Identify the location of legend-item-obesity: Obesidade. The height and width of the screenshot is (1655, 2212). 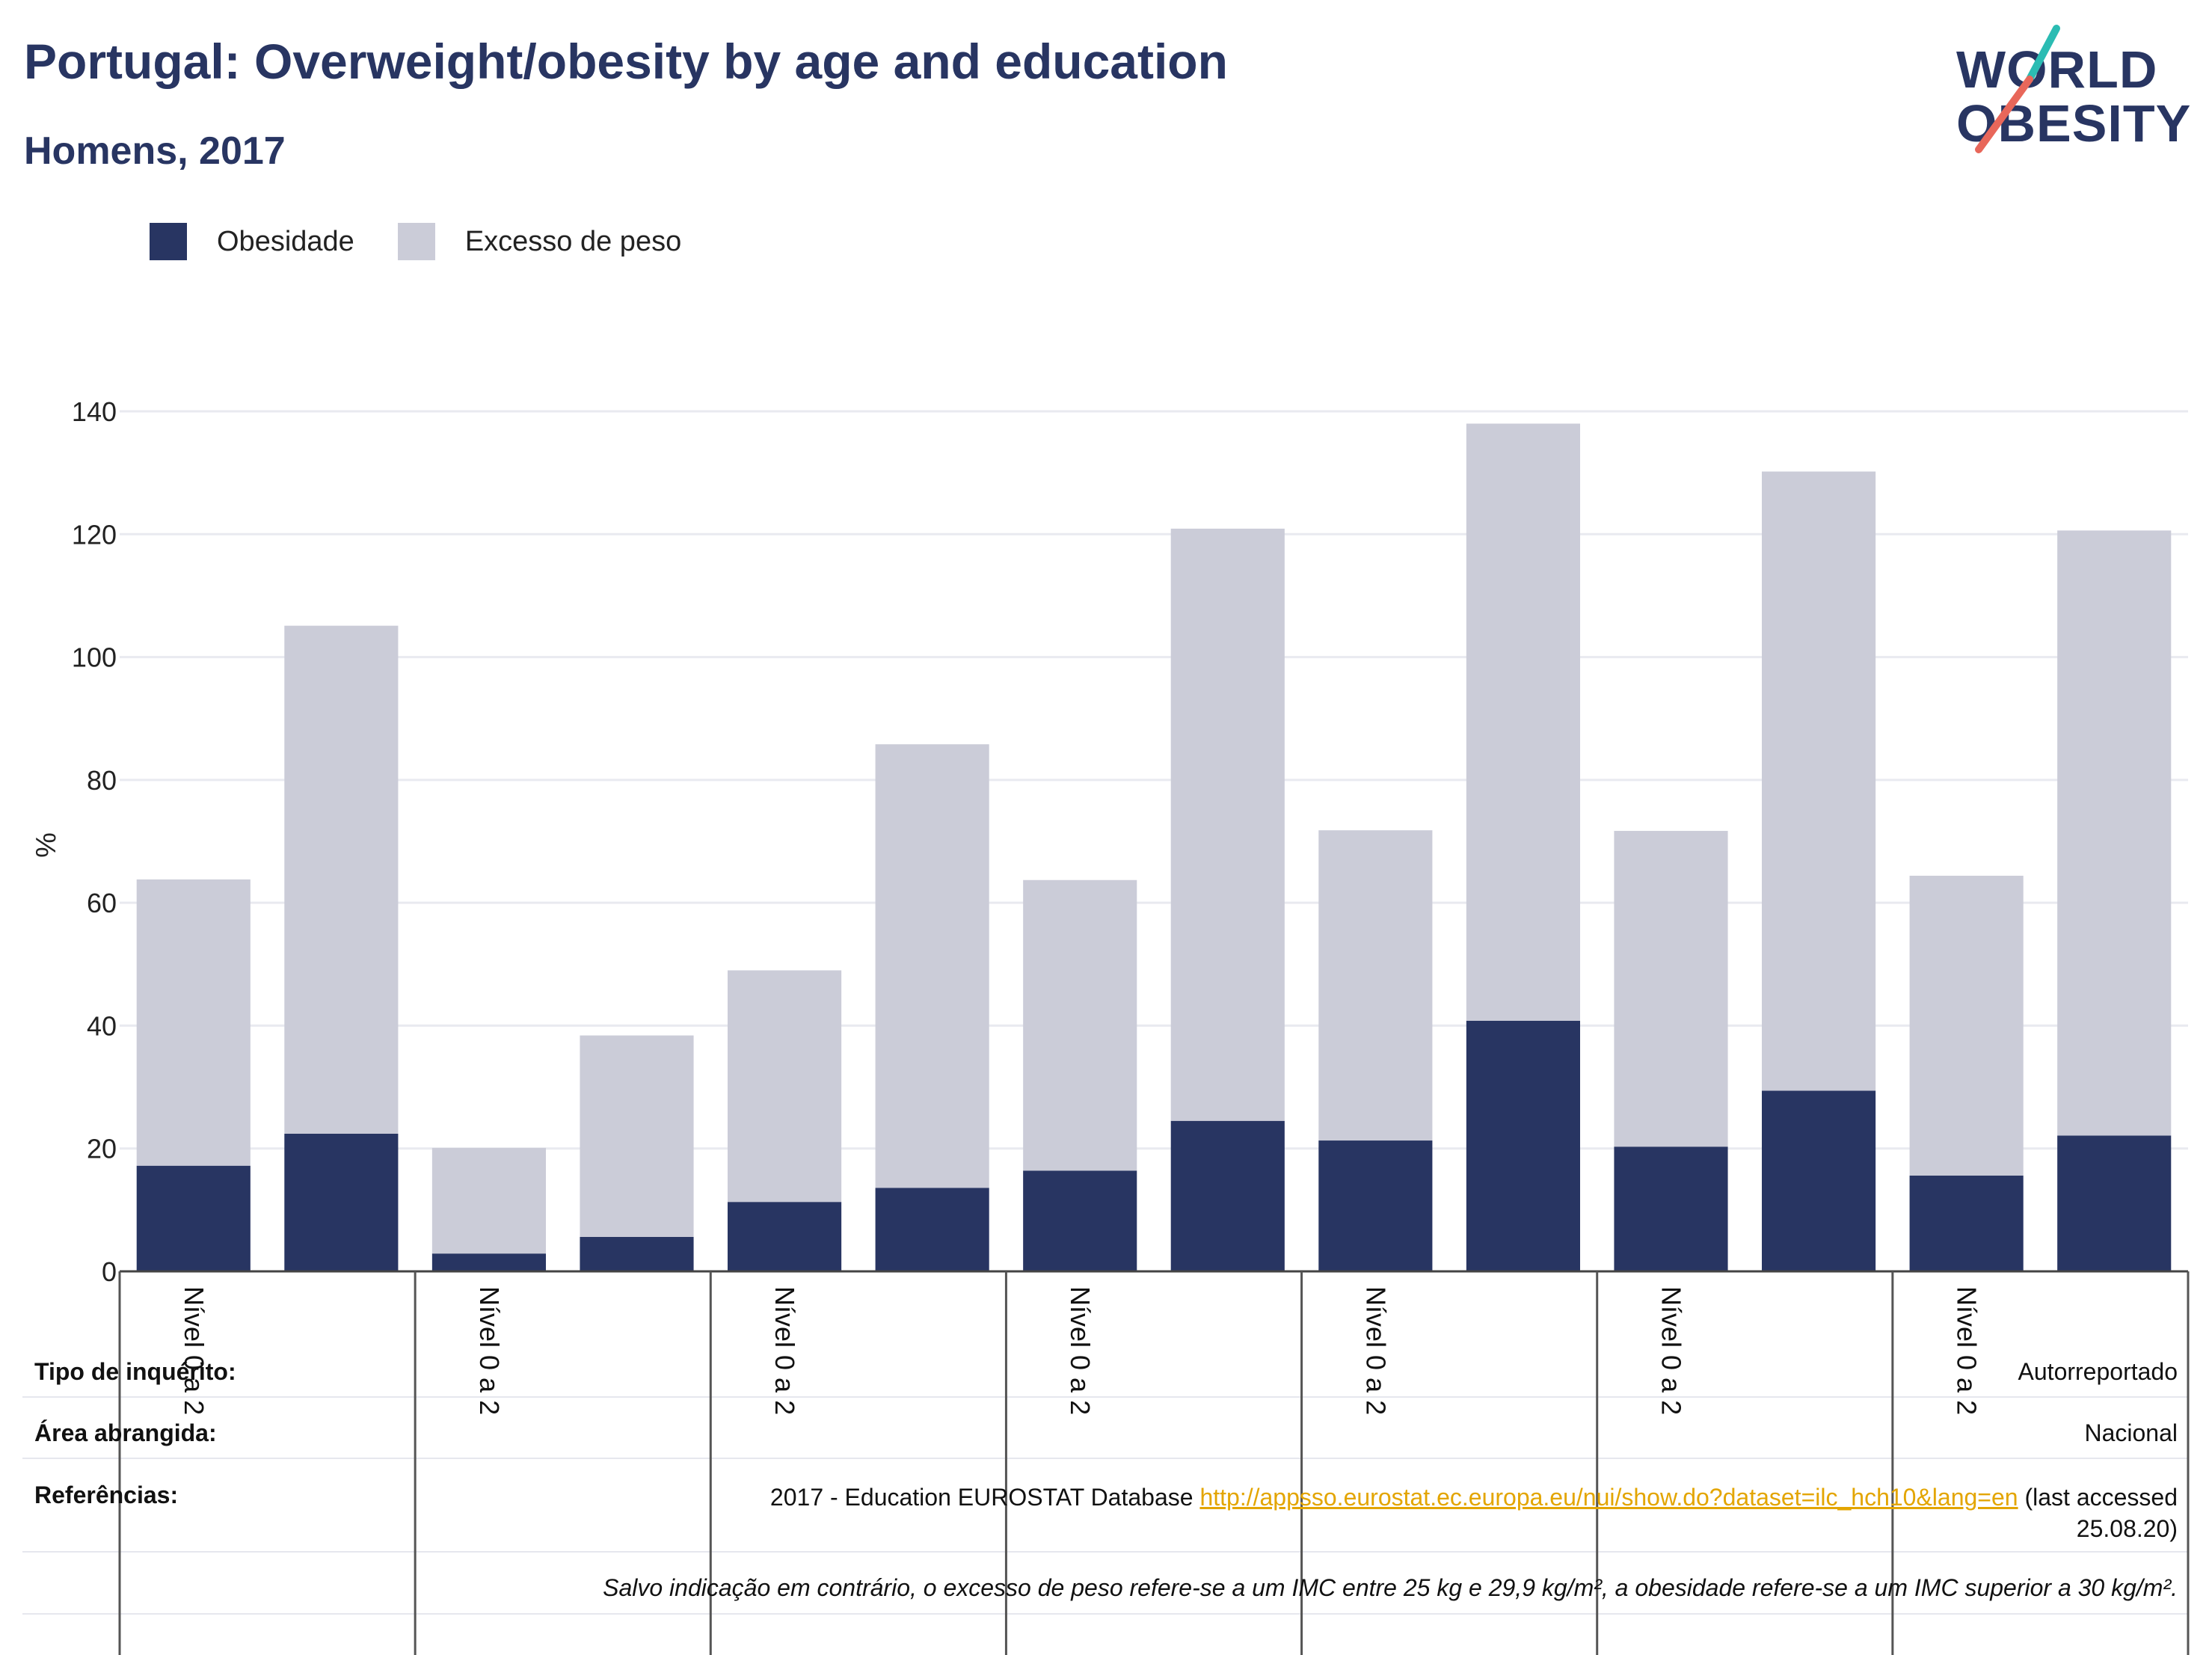
(252, 241).